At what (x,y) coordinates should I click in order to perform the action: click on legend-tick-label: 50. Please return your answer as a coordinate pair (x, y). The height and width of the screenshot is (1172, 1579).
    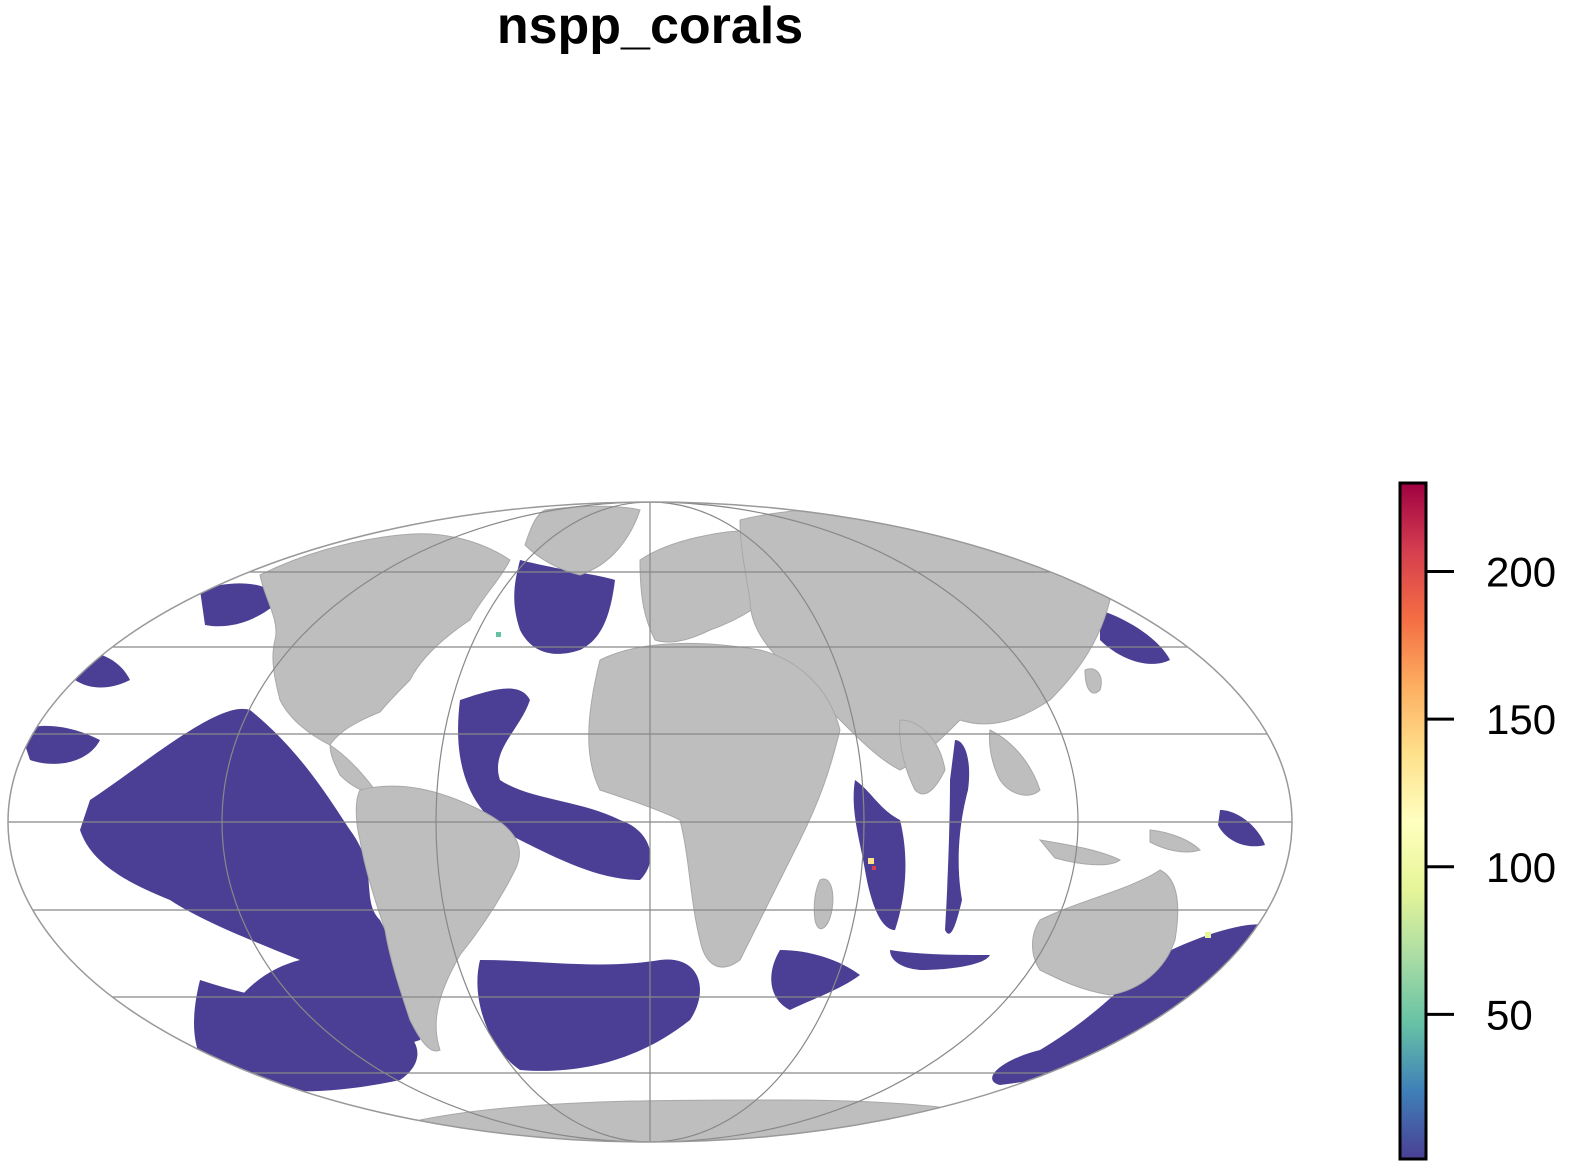
    Looking at the image, I should click on (1509, 1014).